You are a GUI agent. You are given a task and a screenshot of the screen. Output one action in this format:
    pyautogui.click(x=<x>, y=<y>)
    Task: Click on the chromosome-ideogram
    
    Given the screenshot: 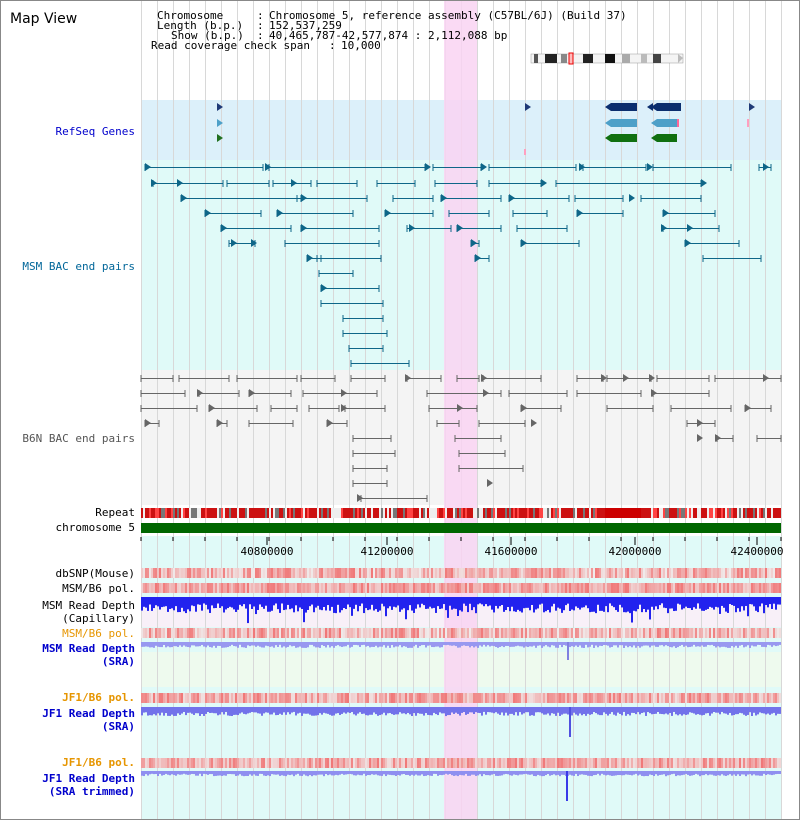 What is the action you would take?
    pyautogui.click(x=607, y=58)
    